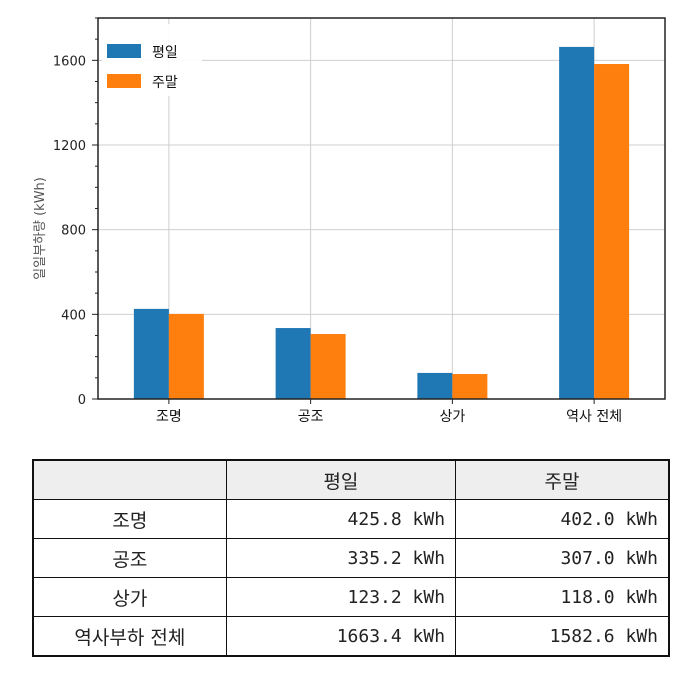  I want to click on y-axis-label: 일일부하량 (kWh), so click(40, 228).